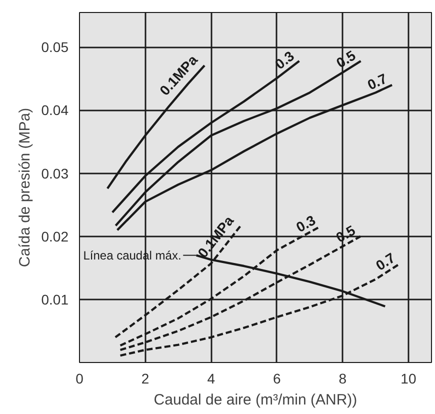 This screenshot has width=435, height=414. What do you see at coordinates (256, 400) in the screenshot?
I see `x-axis-title: Caudal de aire (m³/min (ANR))` at bounding box center [256, 400].